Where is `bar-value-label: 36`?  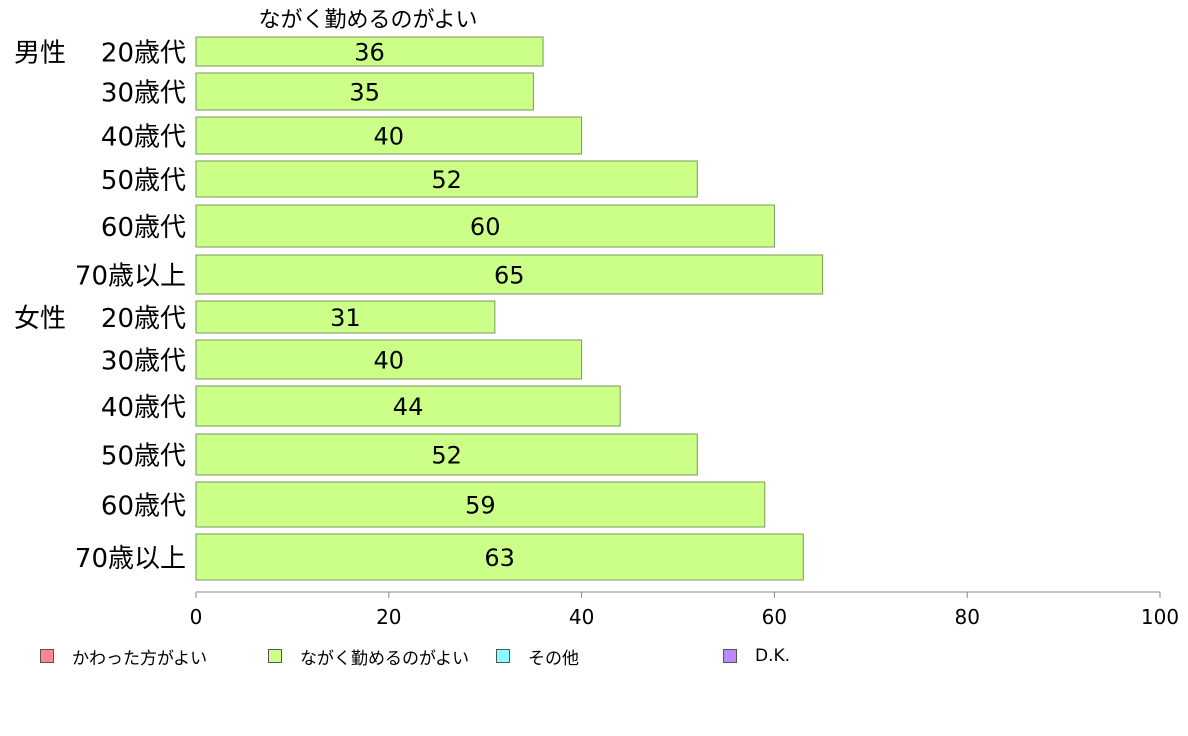
bar-value-label: 36 is located at coordinates (369, 53).